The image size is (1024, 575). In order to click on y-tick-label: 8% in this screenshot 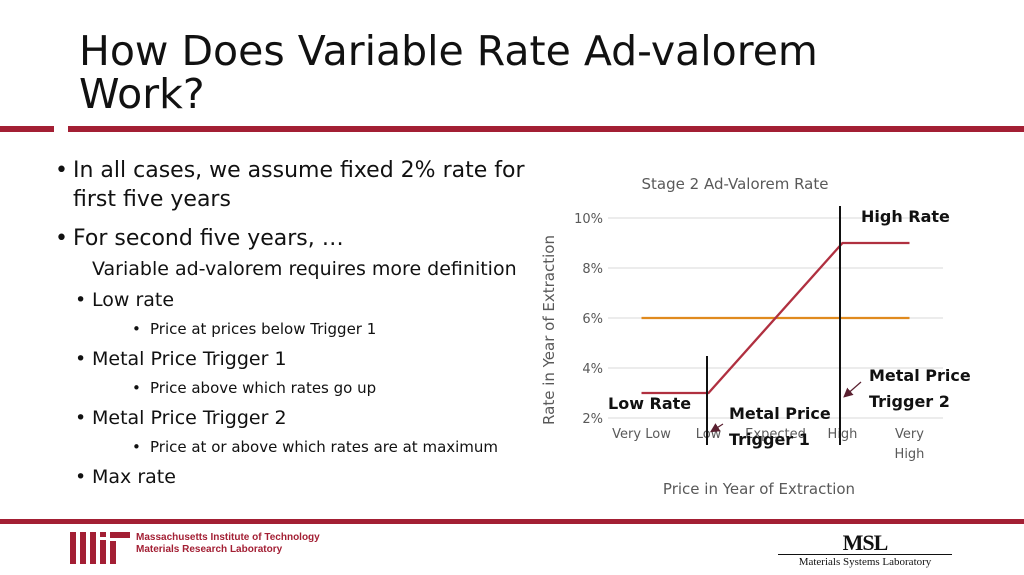, I will do `click(592, 269)`.